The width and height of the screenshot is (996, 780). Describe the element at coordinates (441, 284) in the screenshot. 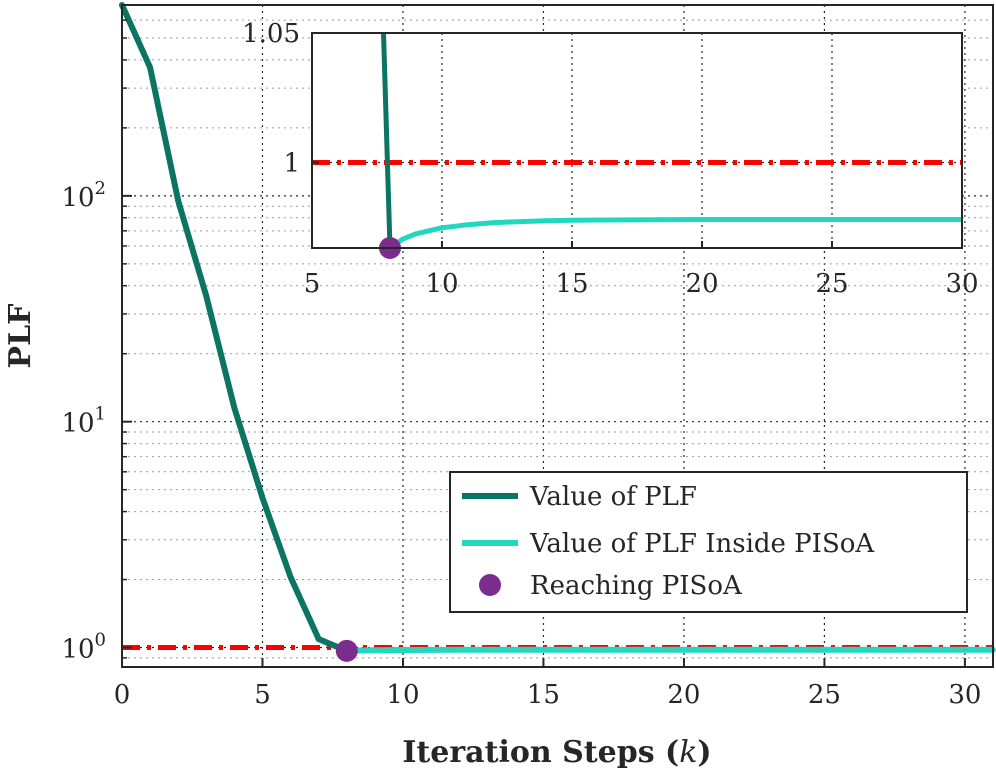

I see `inset-x-tick-label: 10` at that location.